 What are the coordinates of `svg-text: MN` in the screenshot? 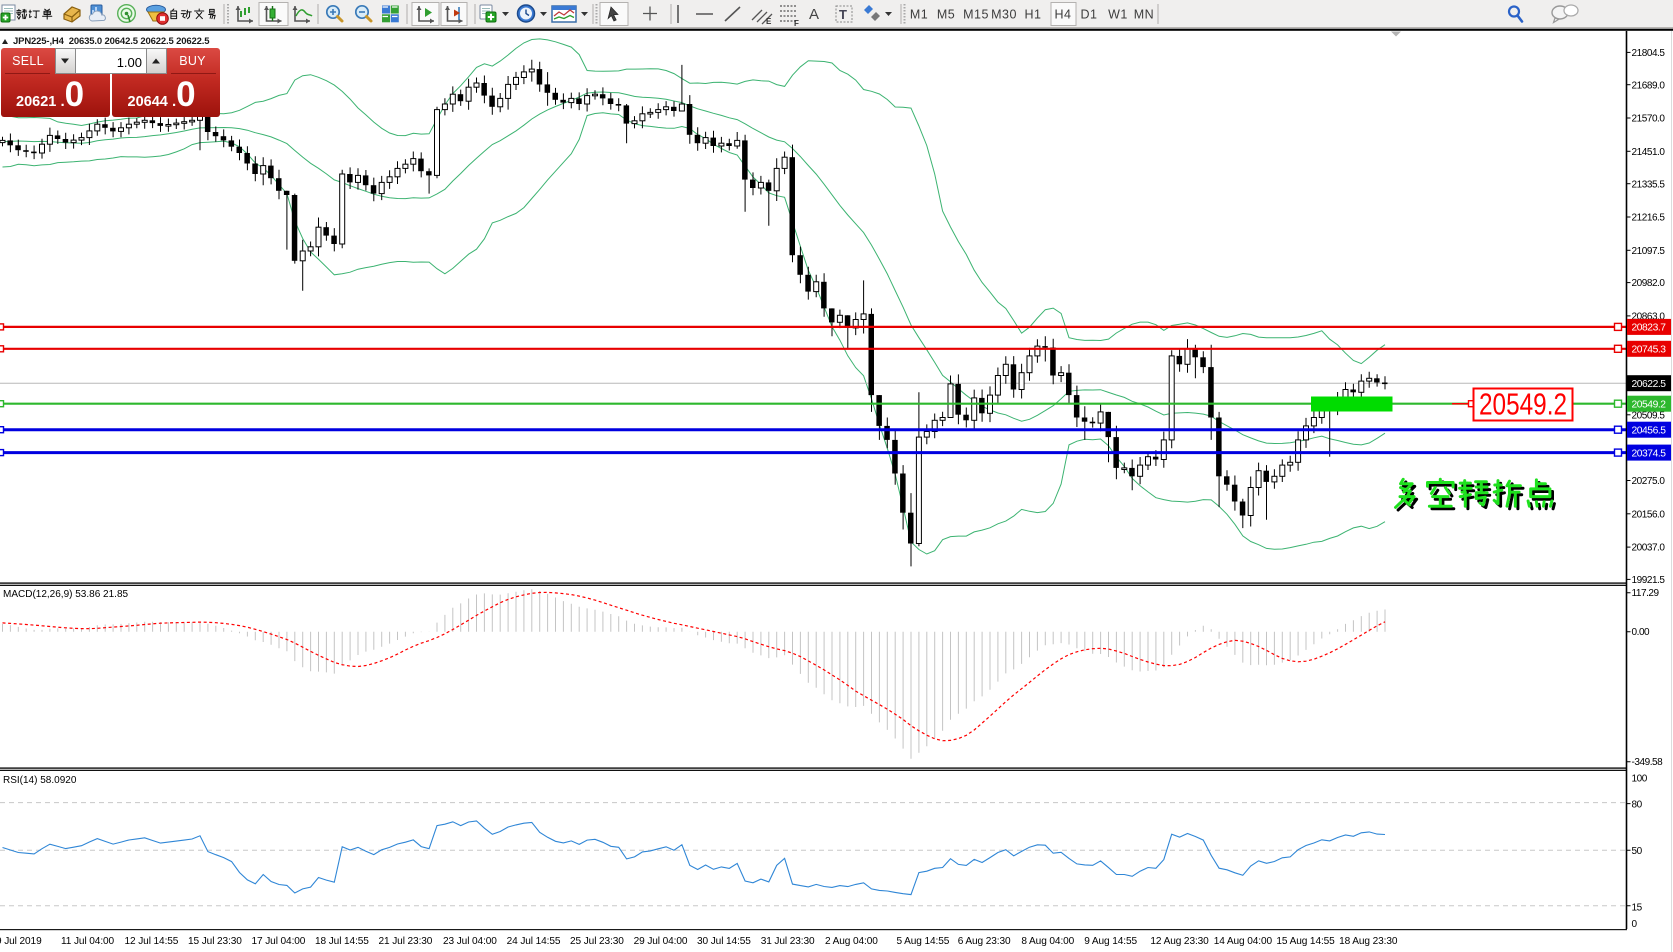 It's located at (1144, 15).